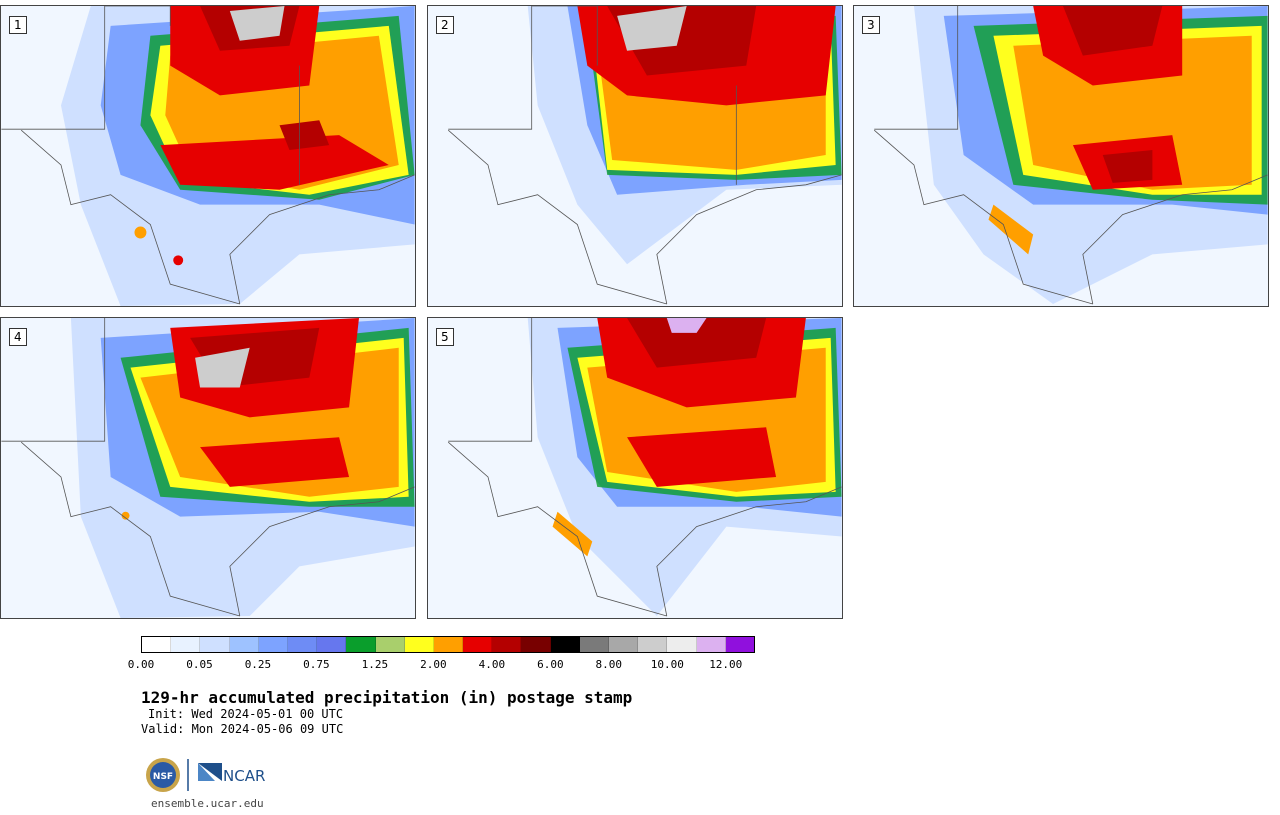 The width and height of the screenshot is (1280, 815). What do you see at coordinates (244, 776) in the screenshot?
I see `ncar-logo-text: NCAR` at bounding box center [244, 776].